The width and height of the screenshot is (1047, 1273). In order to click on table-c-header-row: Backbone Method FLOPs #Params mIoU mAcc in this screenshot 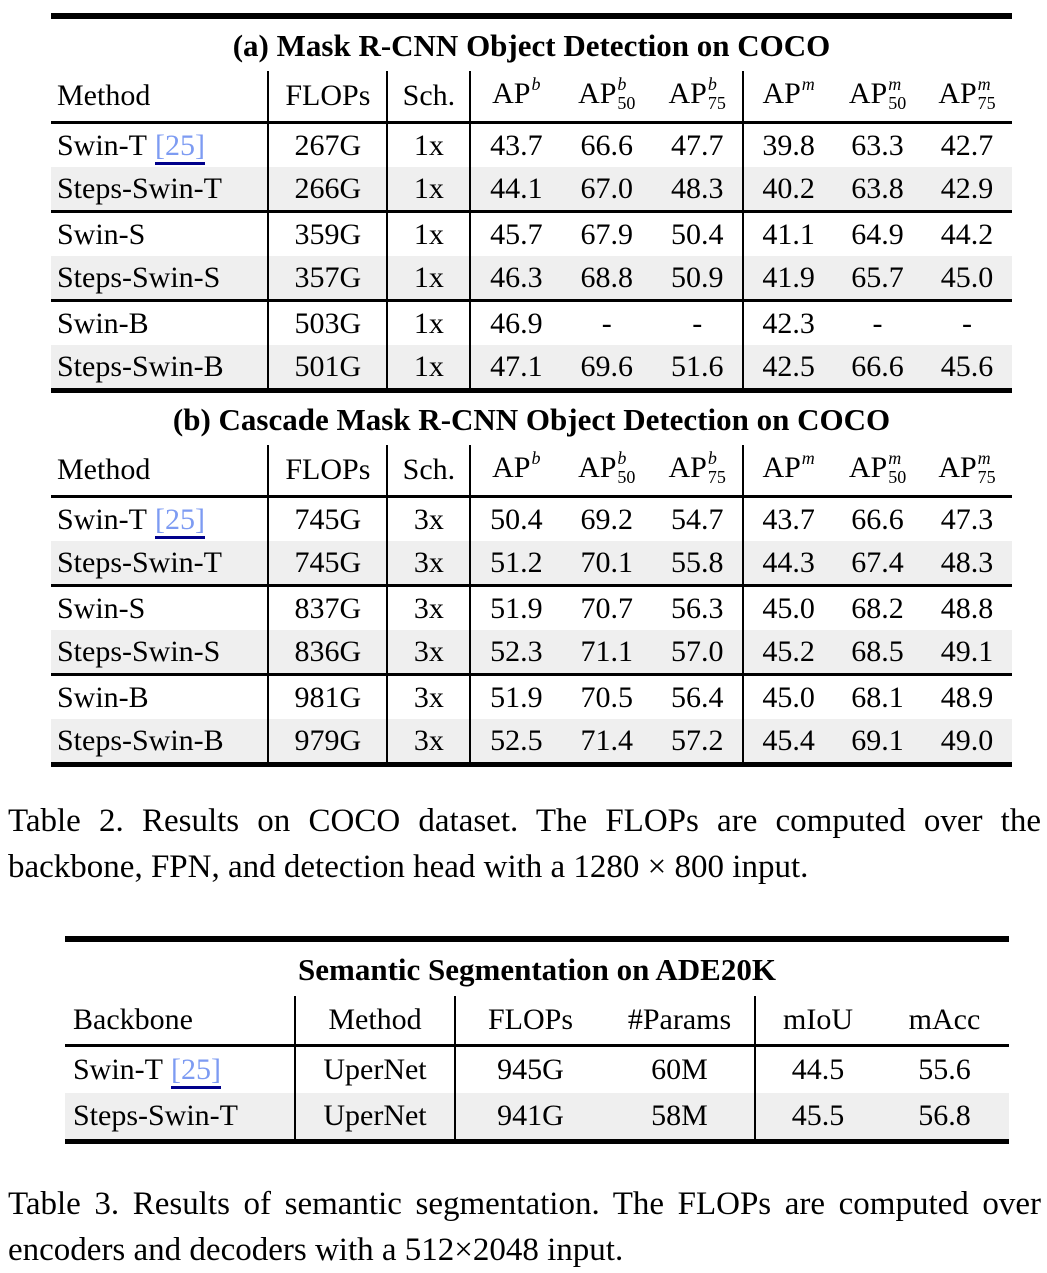, I will do `click(537, 1022)`.